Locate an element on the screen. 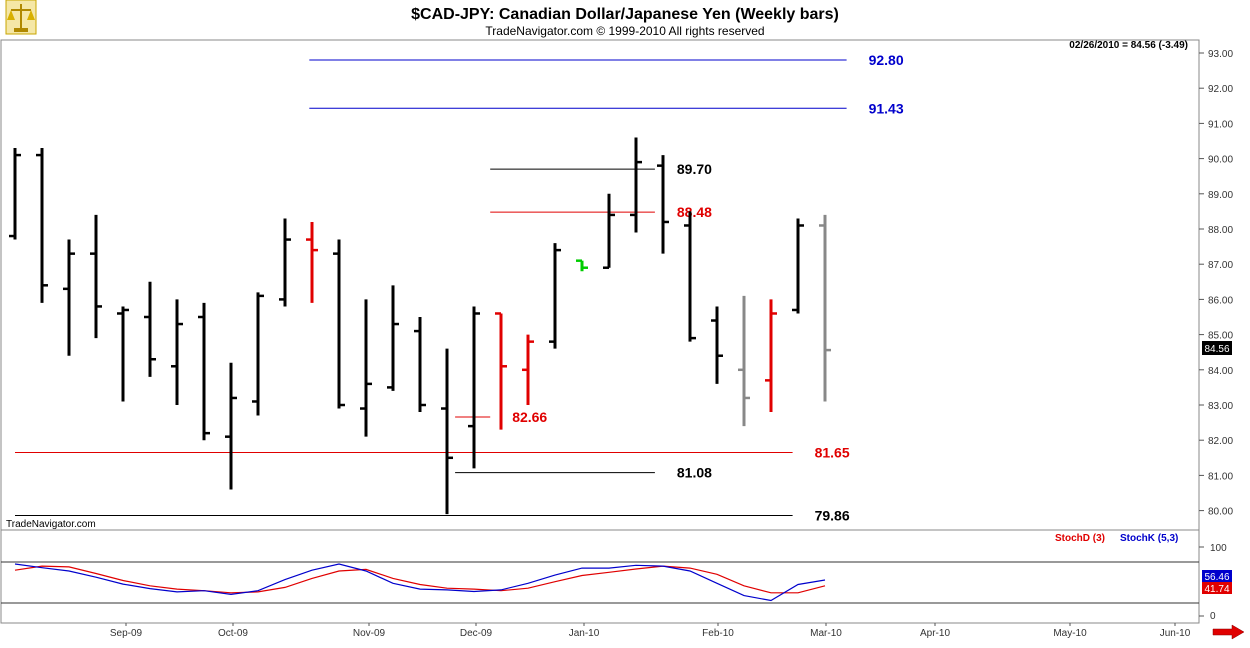 The image size is (1250, 648). stochastic-lines is located at coordinates (602, 581).